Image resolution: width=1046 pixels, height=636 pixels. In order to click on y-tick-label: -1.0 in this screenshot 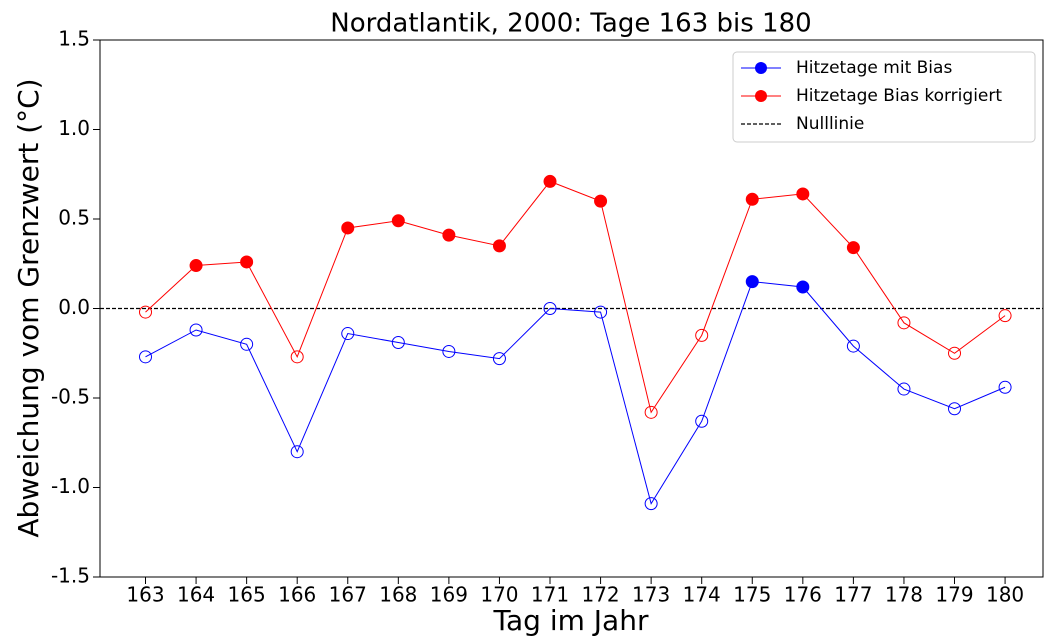, I will do `click(70, 486)`.